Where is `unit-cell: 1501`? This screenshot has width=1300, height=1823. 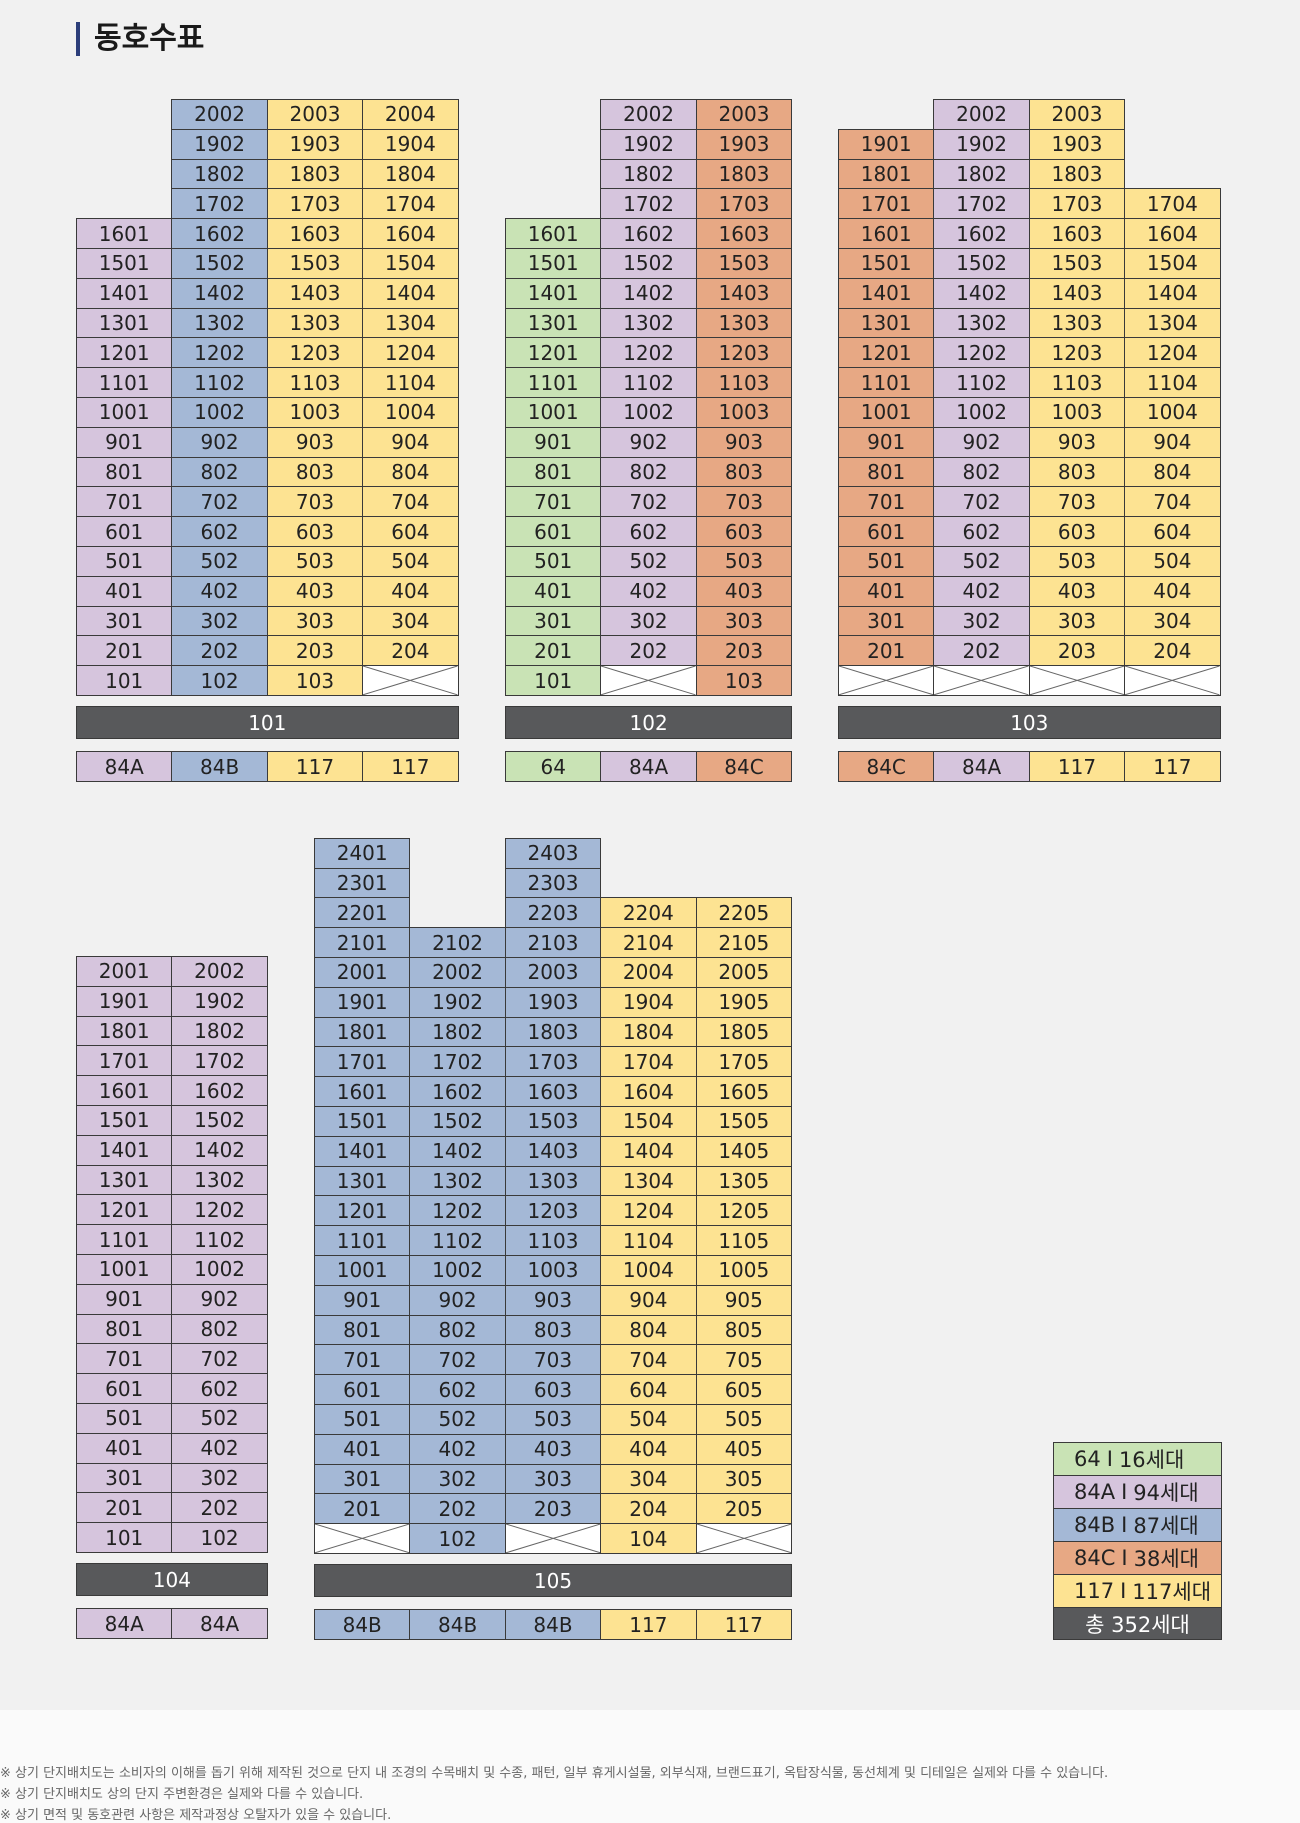 unit-cell: 1501 is located at coordinates (124, 263).